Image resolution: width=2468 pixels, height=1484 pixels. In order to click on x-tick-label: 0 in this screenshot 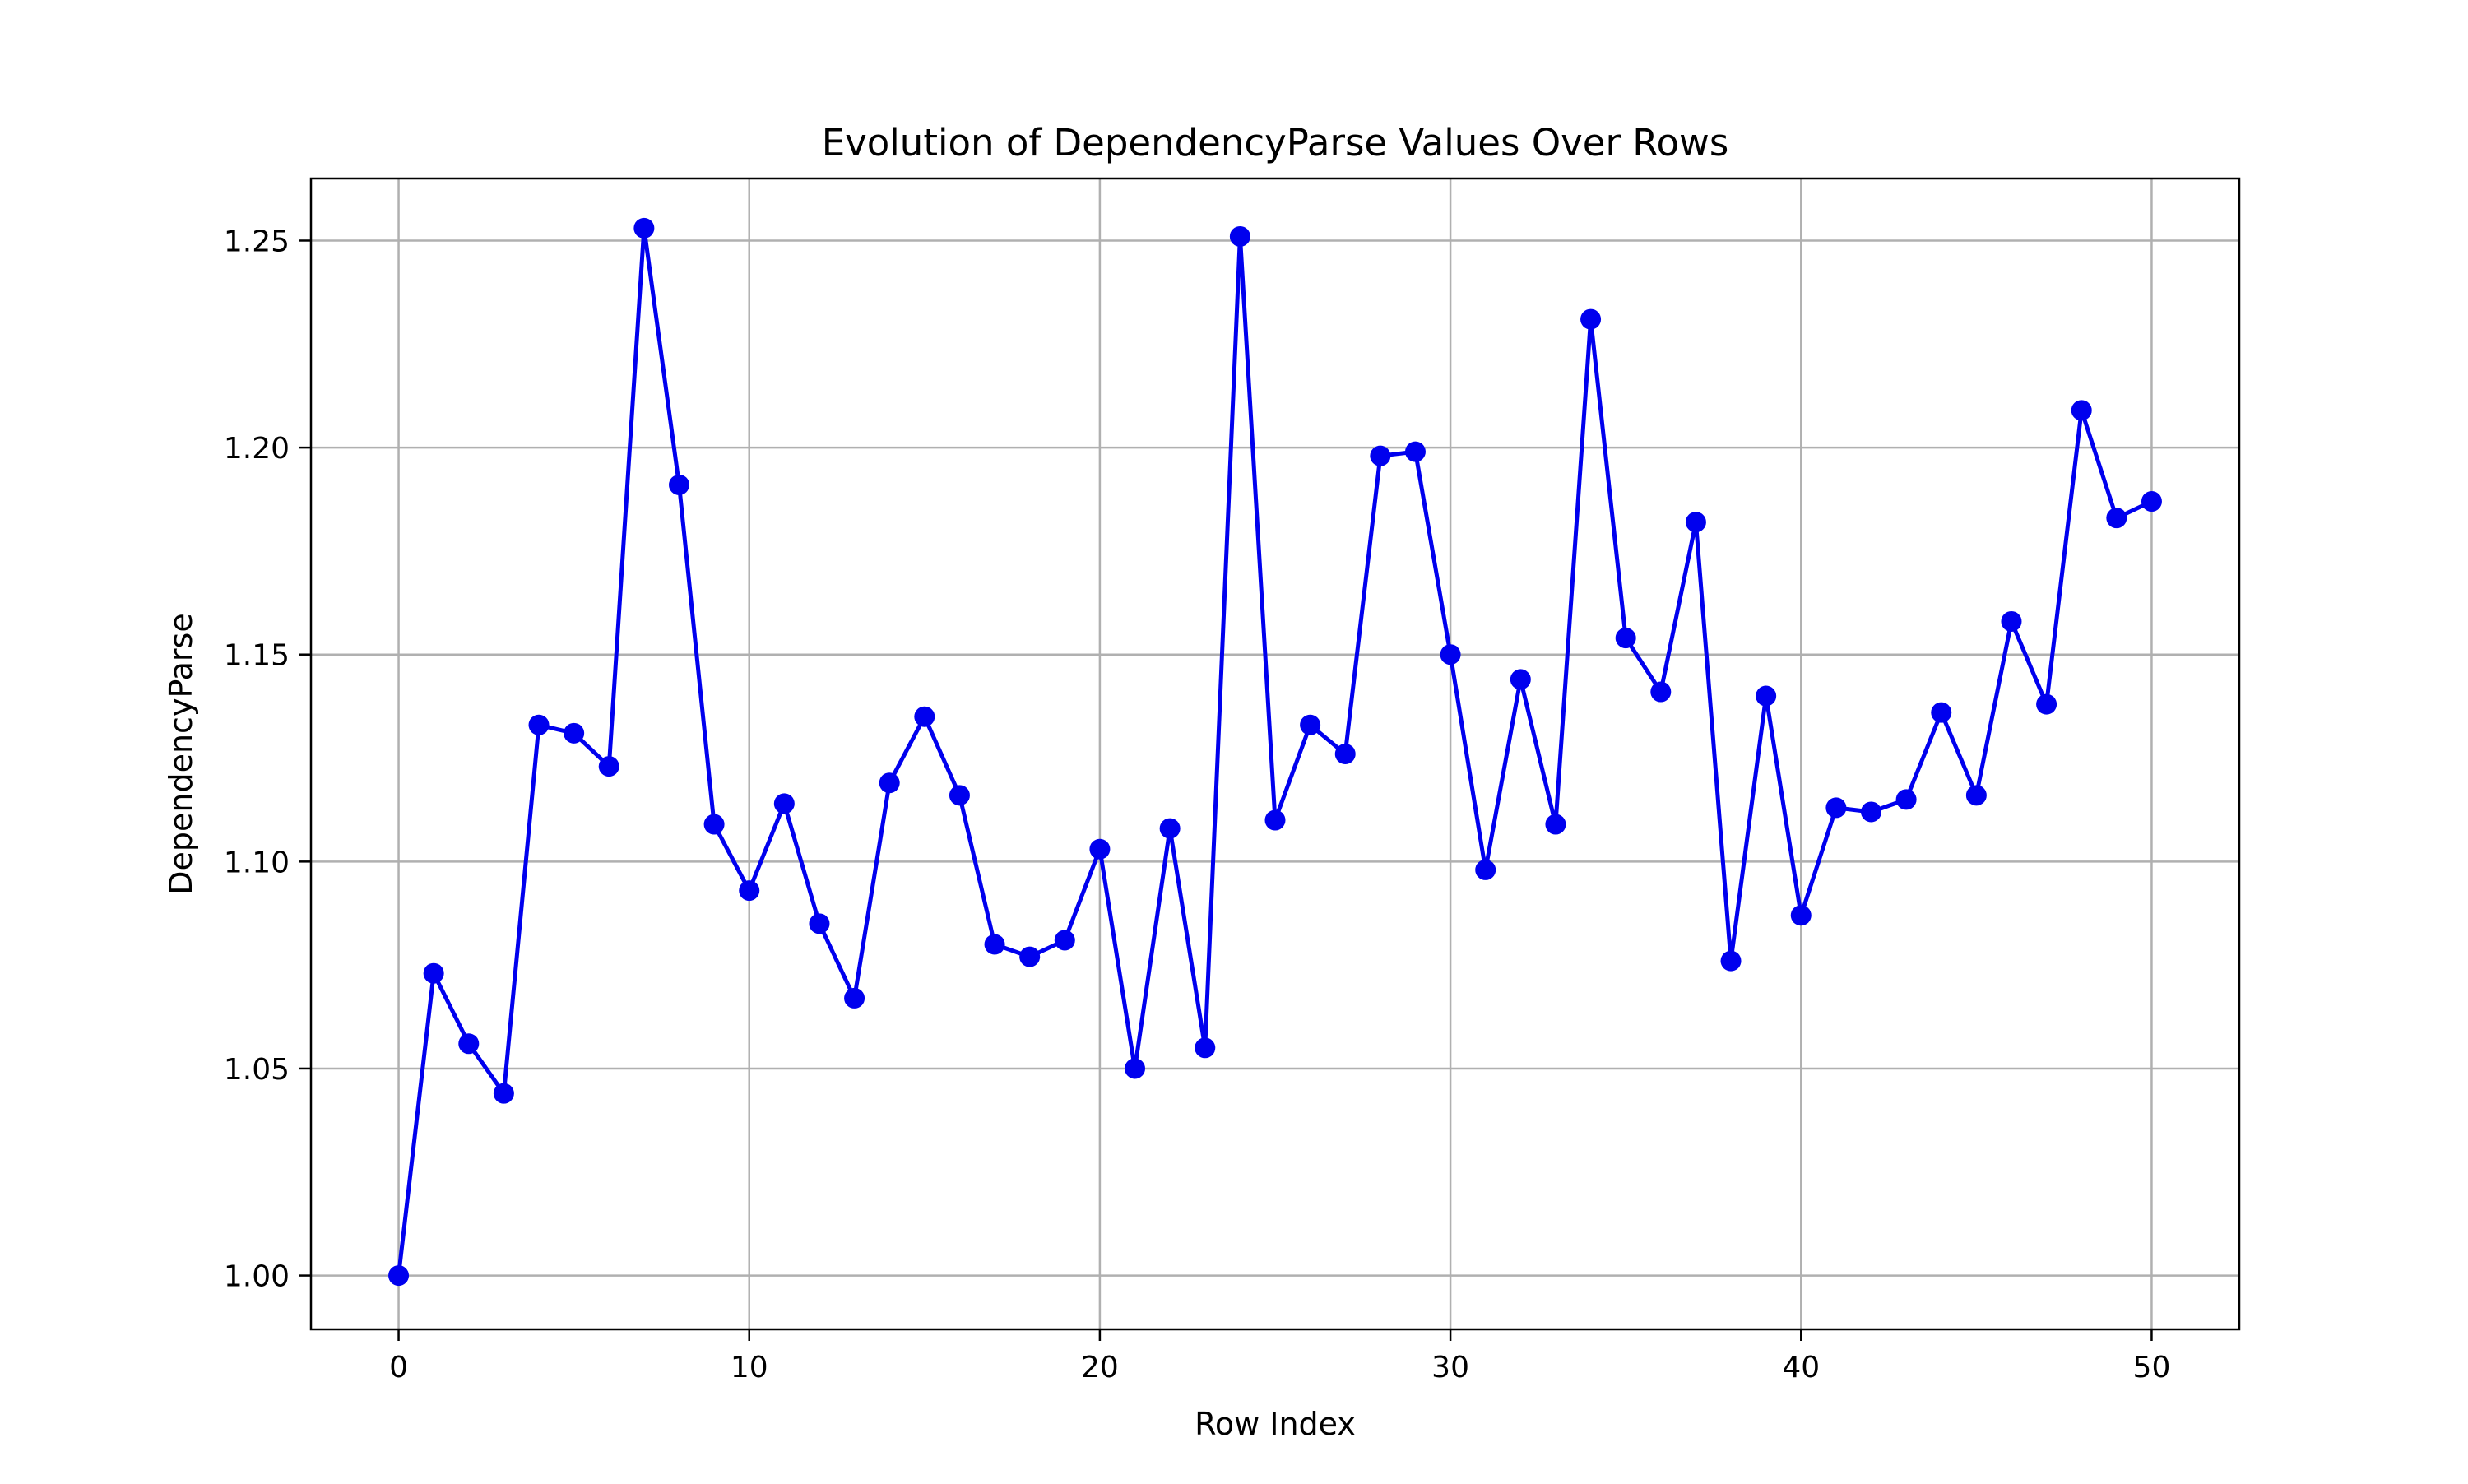, I will do `click(398, 1367)`.